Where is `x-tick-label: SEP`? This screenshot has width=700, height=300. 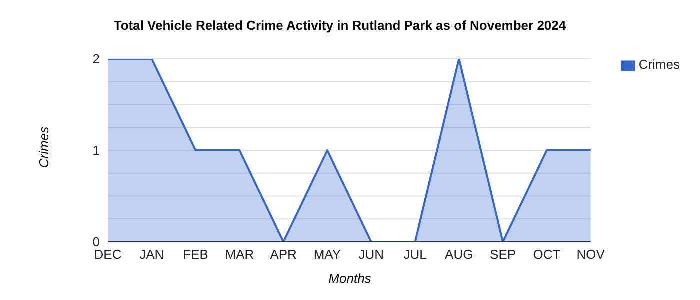 x-tick-label: SEP is located at coordinates (503, 254).